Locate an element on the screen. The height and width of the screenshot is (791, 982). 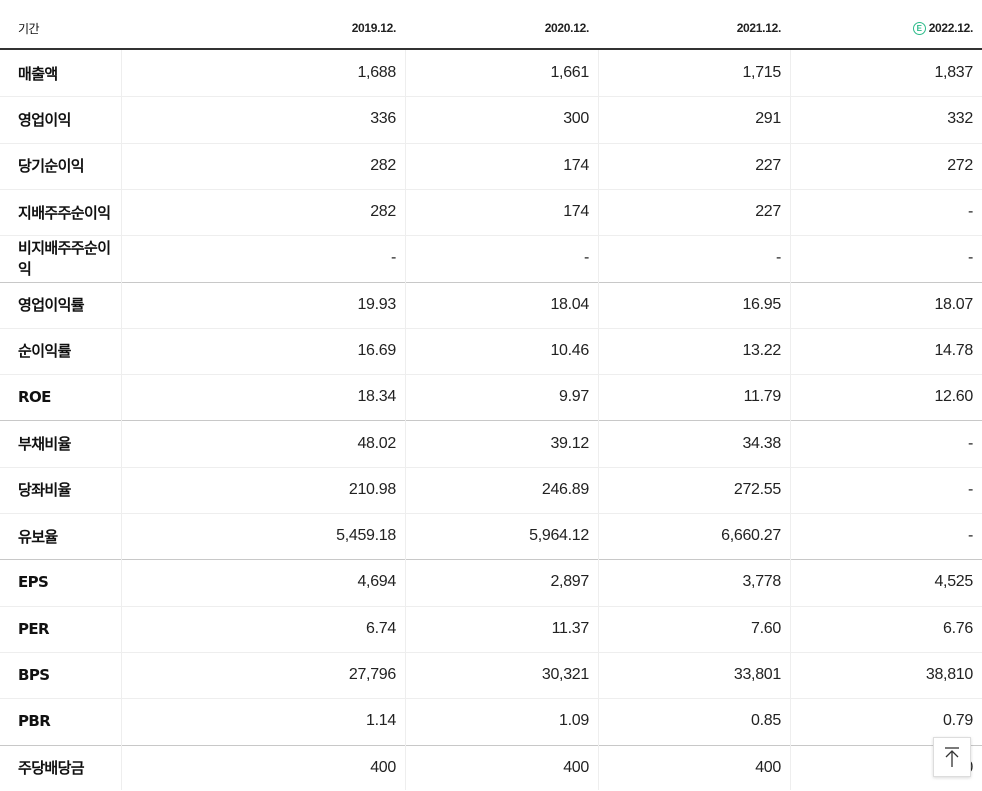
value-cell: 18.07 is located at coordinates (953, 304).